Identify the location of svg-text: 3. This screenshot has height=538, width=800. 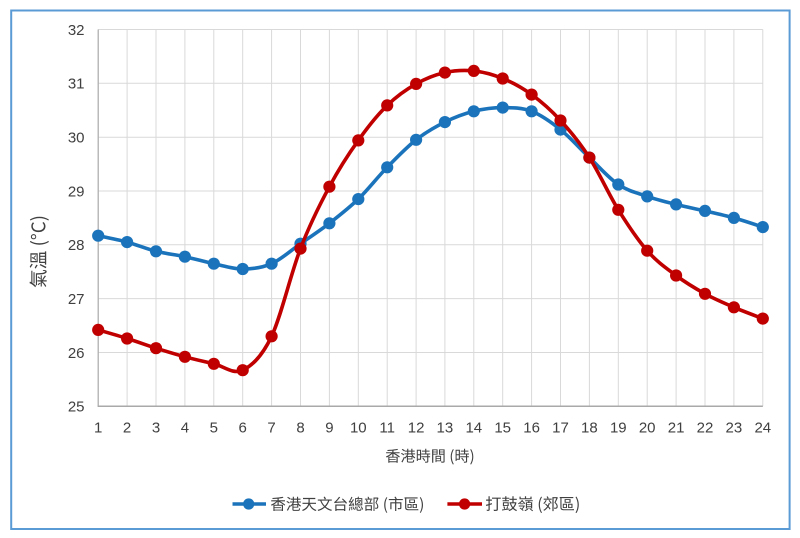
(156, 428).